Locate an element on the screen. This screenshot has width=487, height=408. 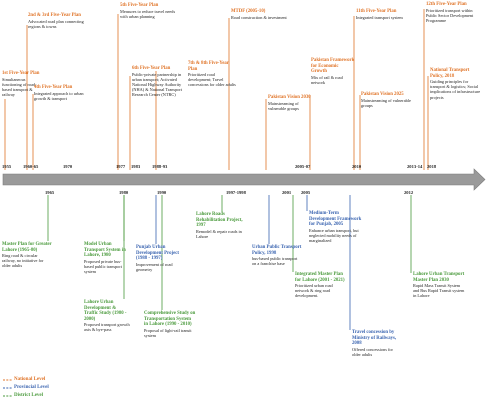
event-title: Pakistan Vision 2025 is located at coordinates (382, 94).